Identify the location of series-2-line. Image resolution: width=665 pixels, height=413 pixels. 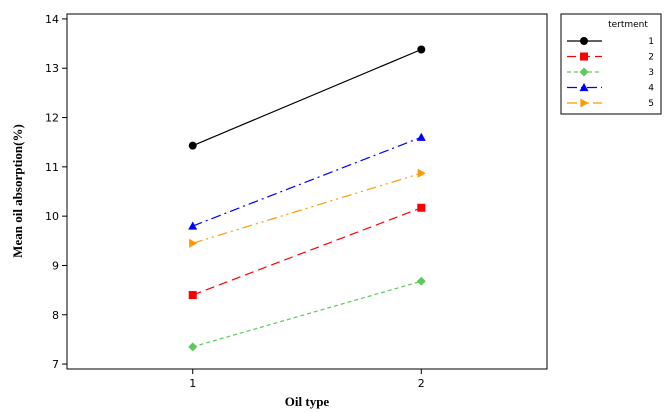
(307, 251).